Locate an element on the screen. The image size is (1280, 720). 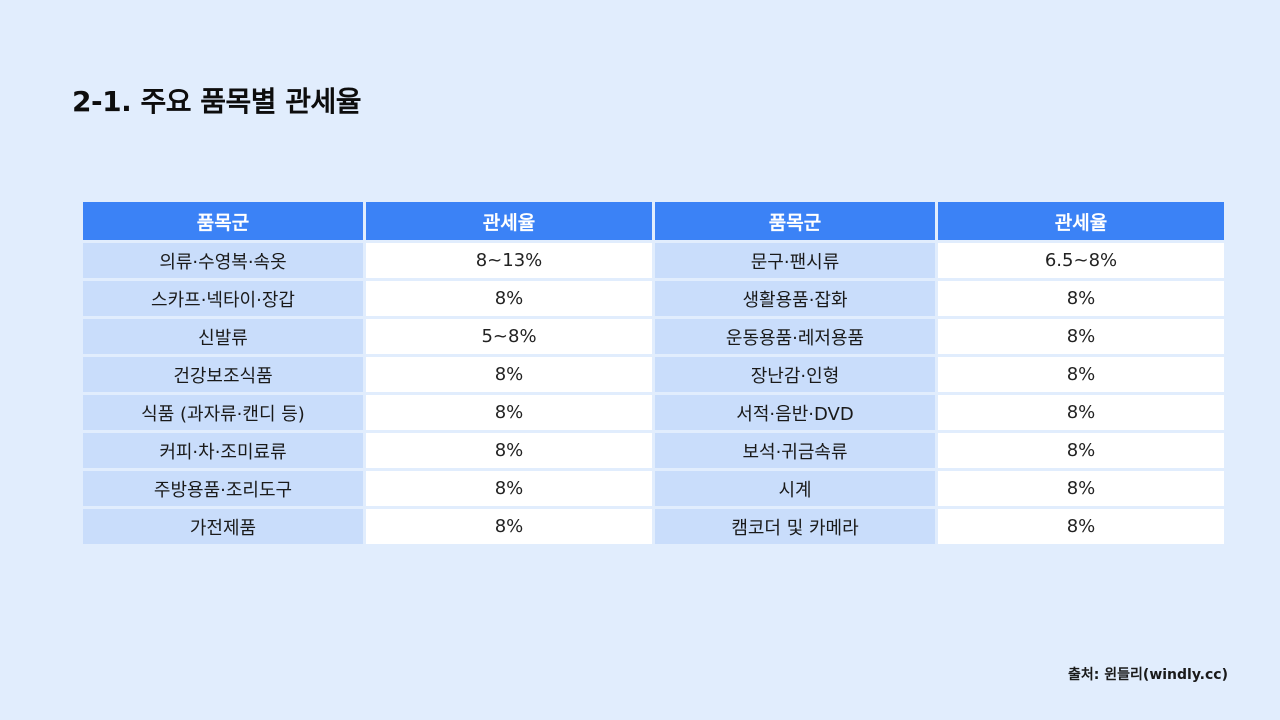
table-row: 커피·차·조미료류 8% is located at coordinates (367, 450).